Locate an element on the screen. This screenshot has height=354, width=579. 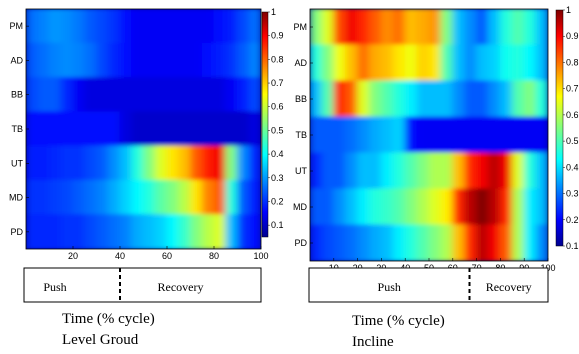
left-colorbar-tick-label: 0.4 is located at coordinates (277, 154).